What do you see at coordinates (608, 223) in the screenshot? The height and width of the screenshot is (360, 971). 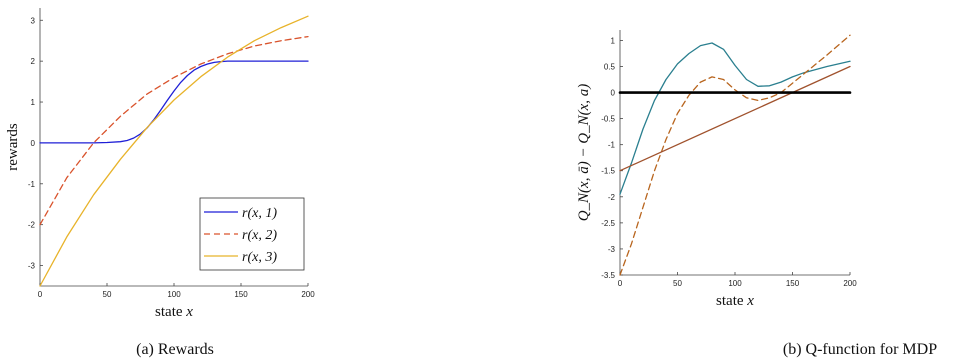 I see `y-tick-label: -2.5` at bounding box center [608, 223].